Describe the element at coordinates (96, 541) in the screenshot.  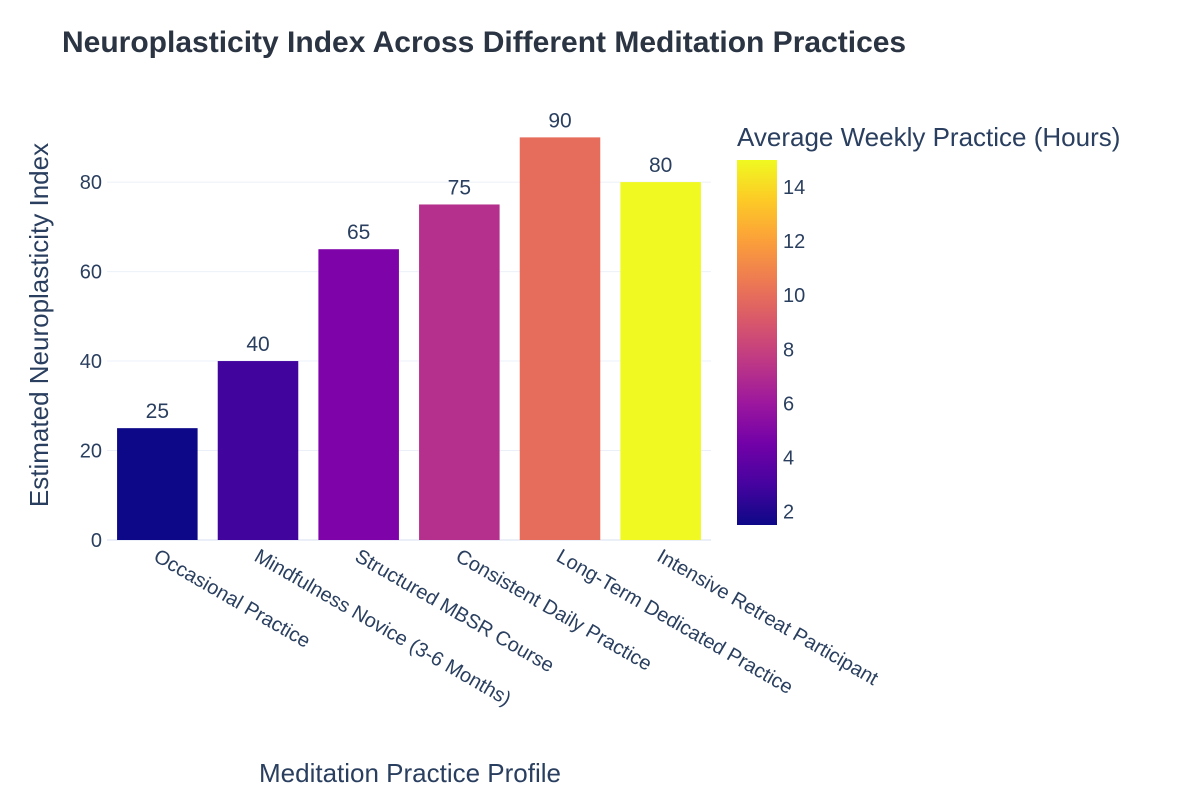
I see `y-tick-label: 0` at that location.